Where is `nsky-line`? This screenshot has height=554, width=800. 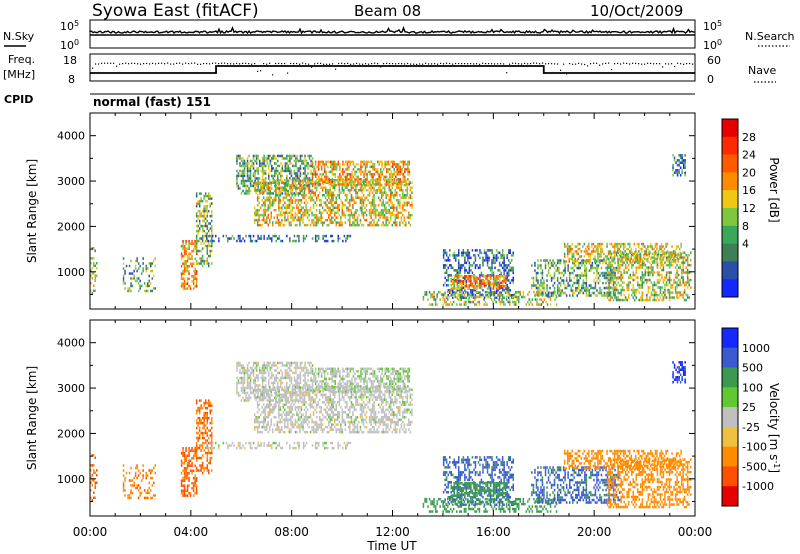 nsky-line is located at coordinates (392, 30).